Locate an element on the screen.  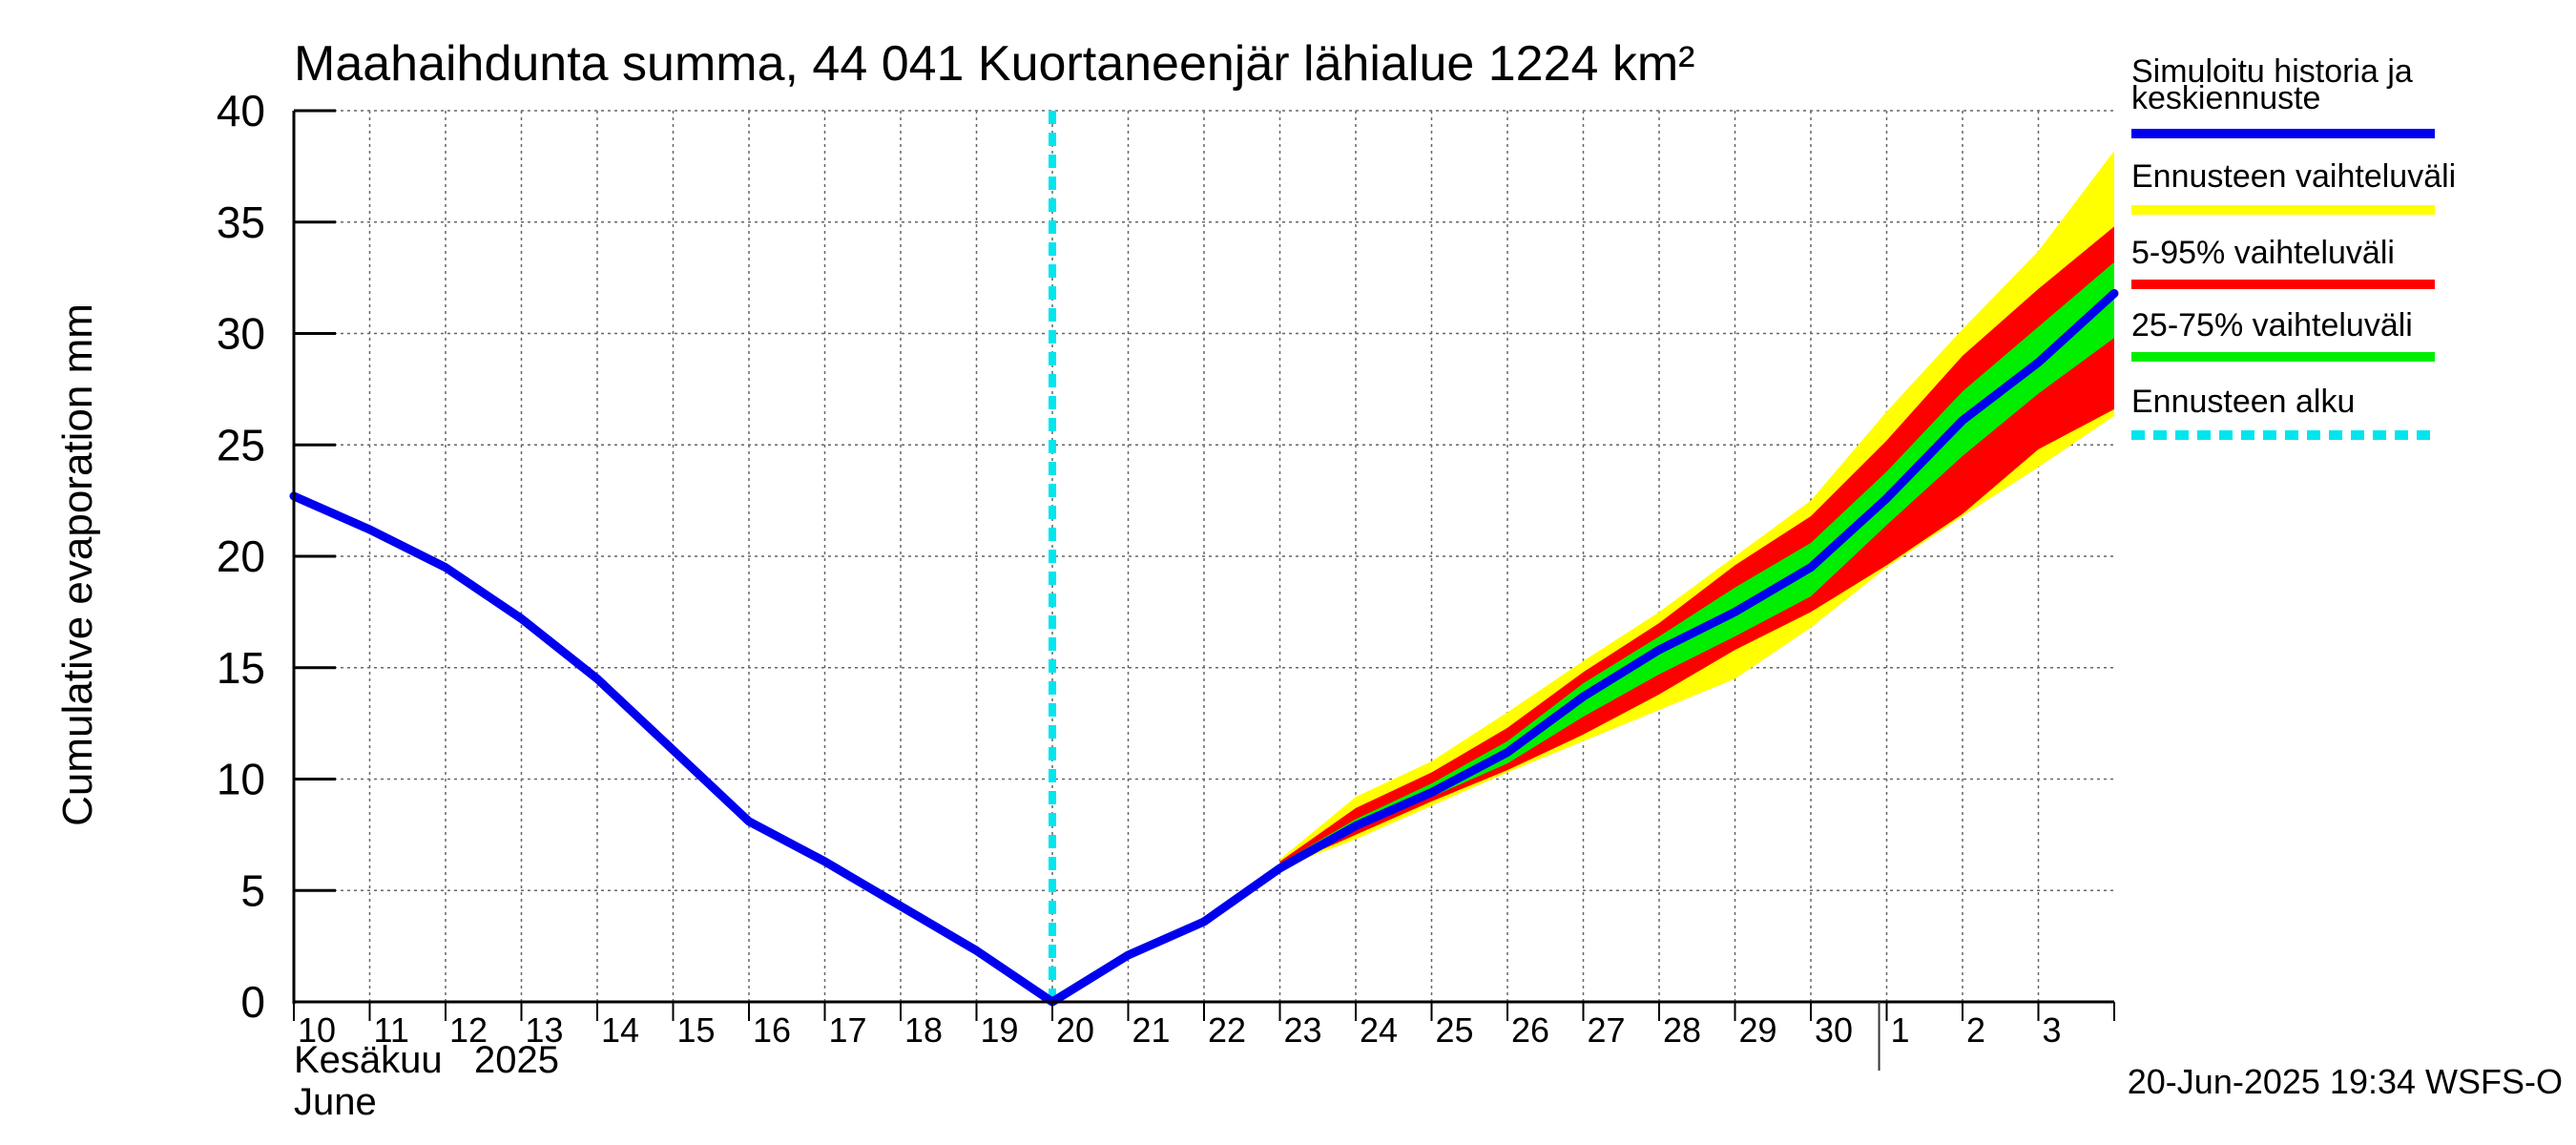
x-tick-label: 20 is located at coordinates (1075, 1030).